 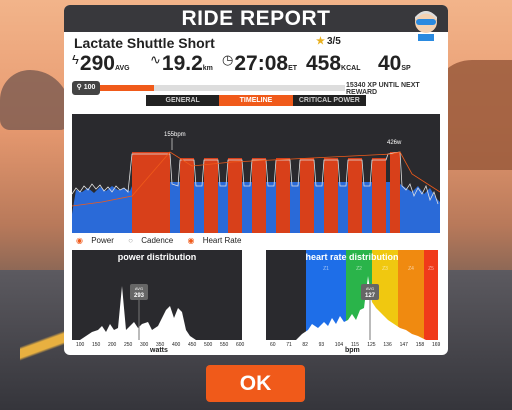 What do you see at coordinates (355, 345) in the screenshot?
I see `heart-rate-tick-label: 115` at bounding box center [355, 345].